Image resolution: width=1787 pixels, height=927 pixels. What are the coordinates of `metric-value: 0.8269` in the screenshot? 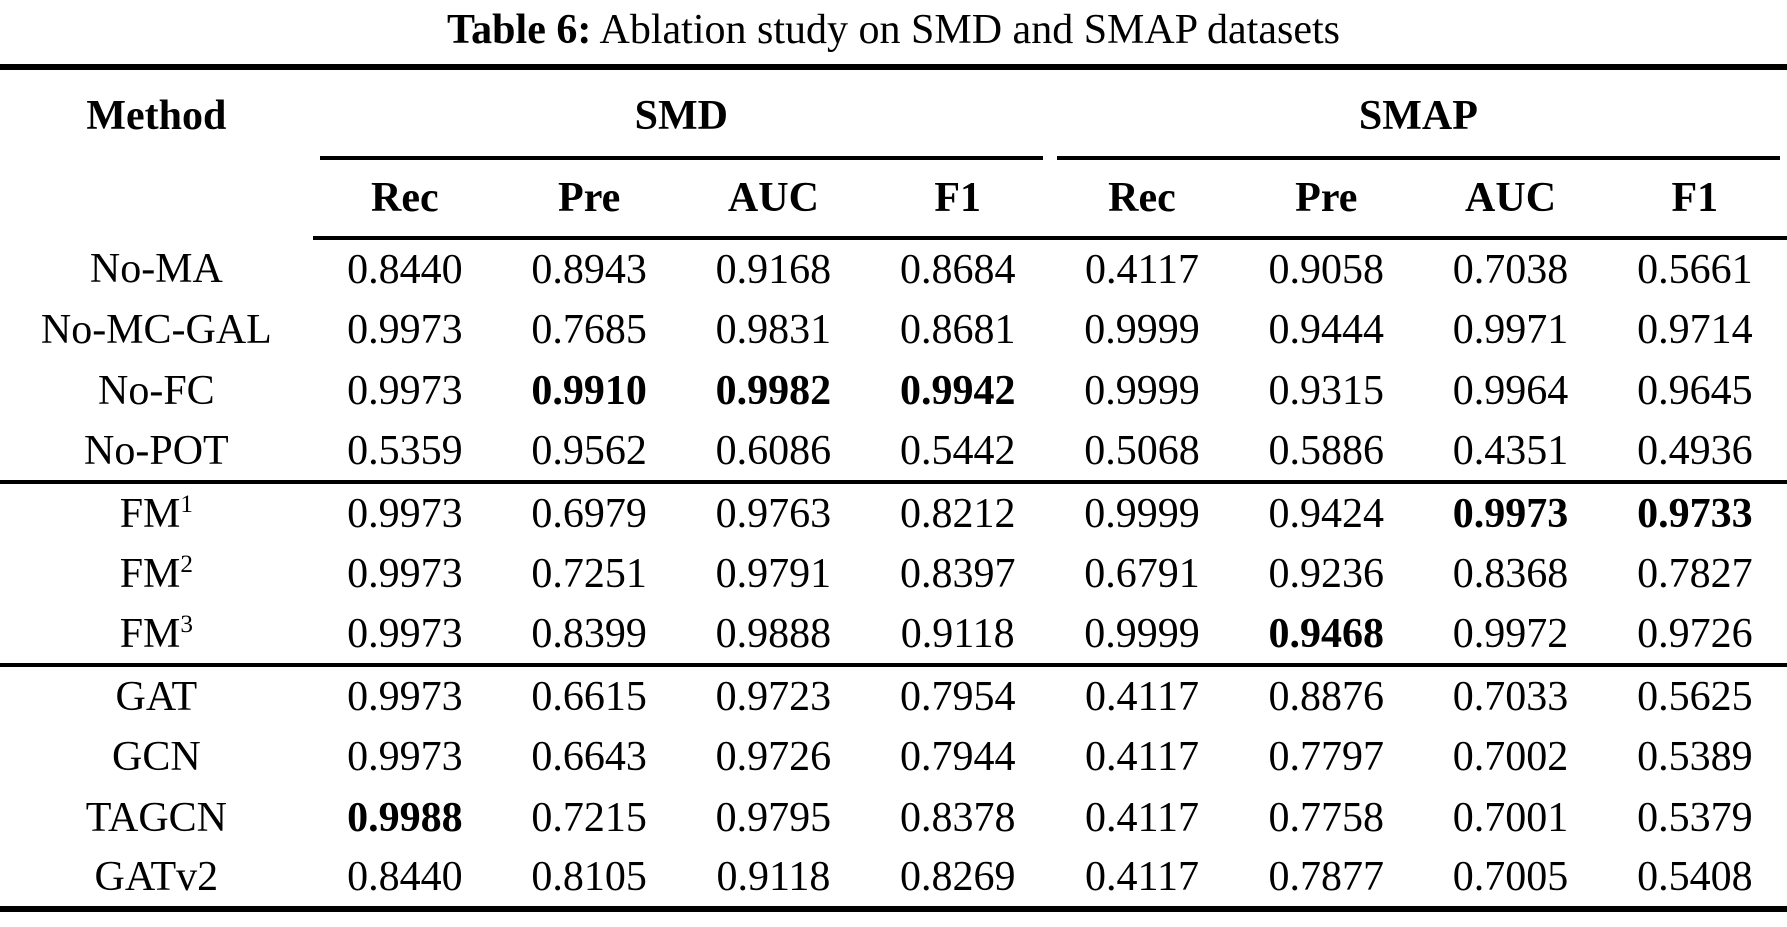 It's located at (957, 877).